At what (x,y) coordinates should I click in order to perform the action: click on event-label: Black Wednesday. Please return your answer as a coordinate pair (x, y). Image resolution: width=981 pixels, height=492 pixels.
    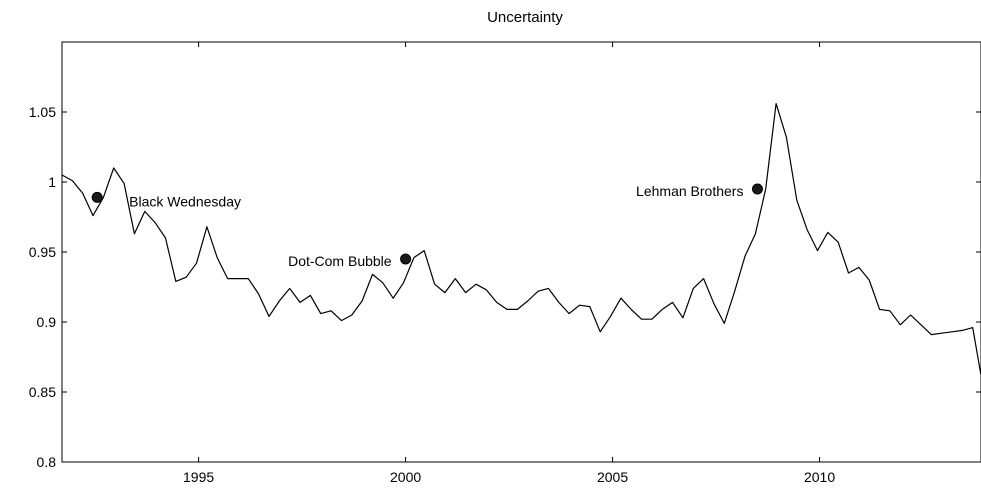
    Looking at the image, I should click on (185, 201).